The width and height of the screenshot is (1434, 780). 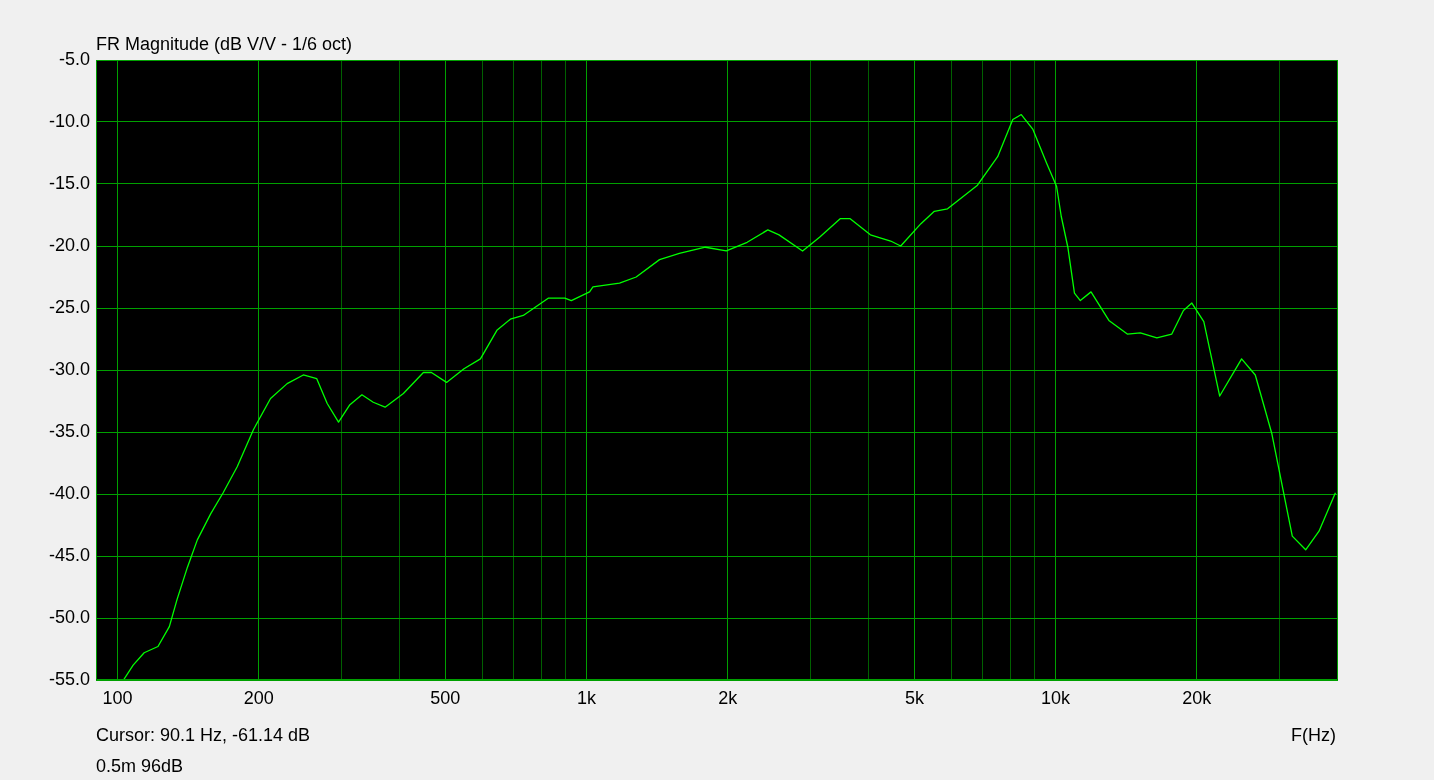 What do you see at coordinates (1313, 735) in the screenshot?
I see `x-axis-title: F(Hz)` at bounding box center [1313, 735].